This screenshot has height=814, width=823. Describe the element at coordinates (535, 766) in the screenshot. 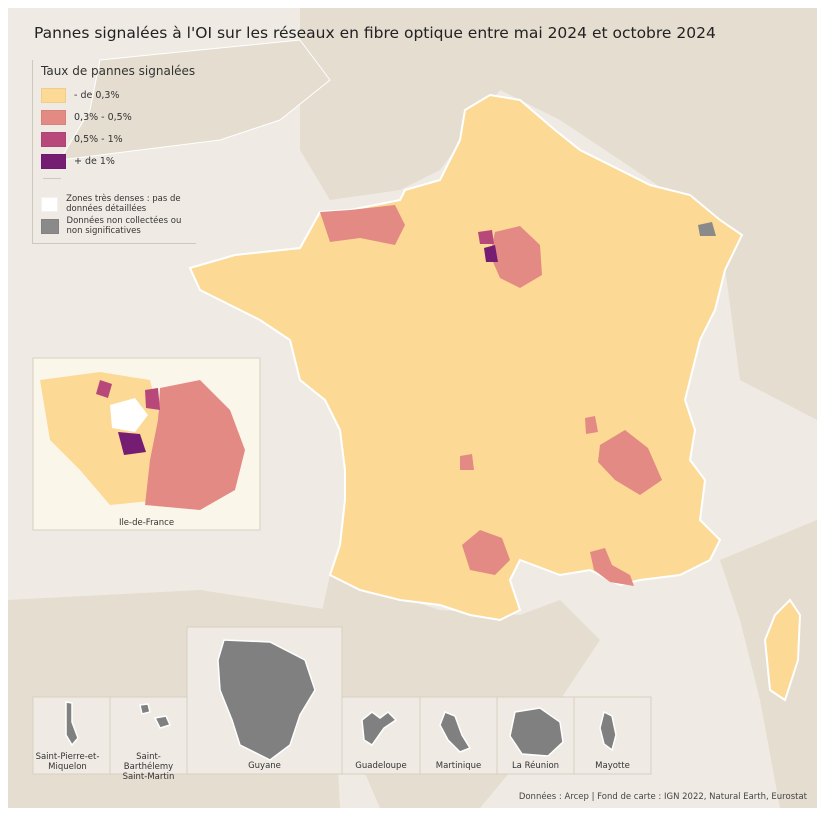

I see `reunion-label: La Réunion` at that location.